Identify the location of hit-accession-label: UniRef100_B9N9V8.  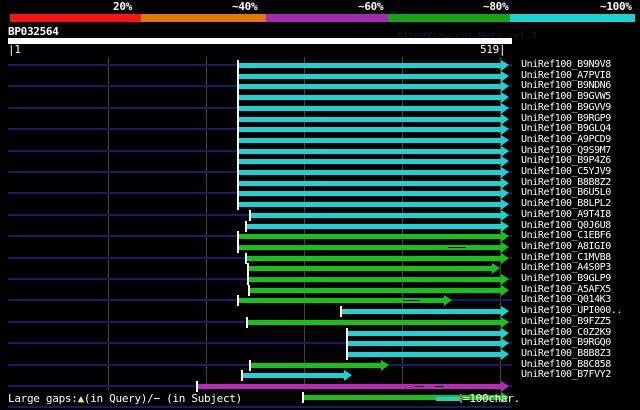
(566, 64).